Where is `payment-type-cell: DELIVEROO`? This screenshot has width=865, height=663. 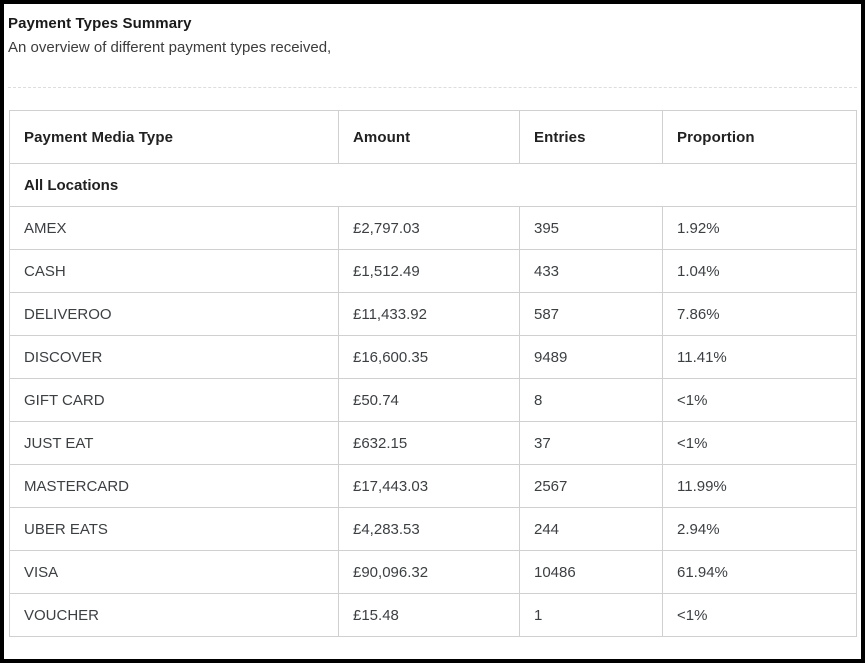
payment-type-cell: DELIVEROO is located at coordinates (174, 314).